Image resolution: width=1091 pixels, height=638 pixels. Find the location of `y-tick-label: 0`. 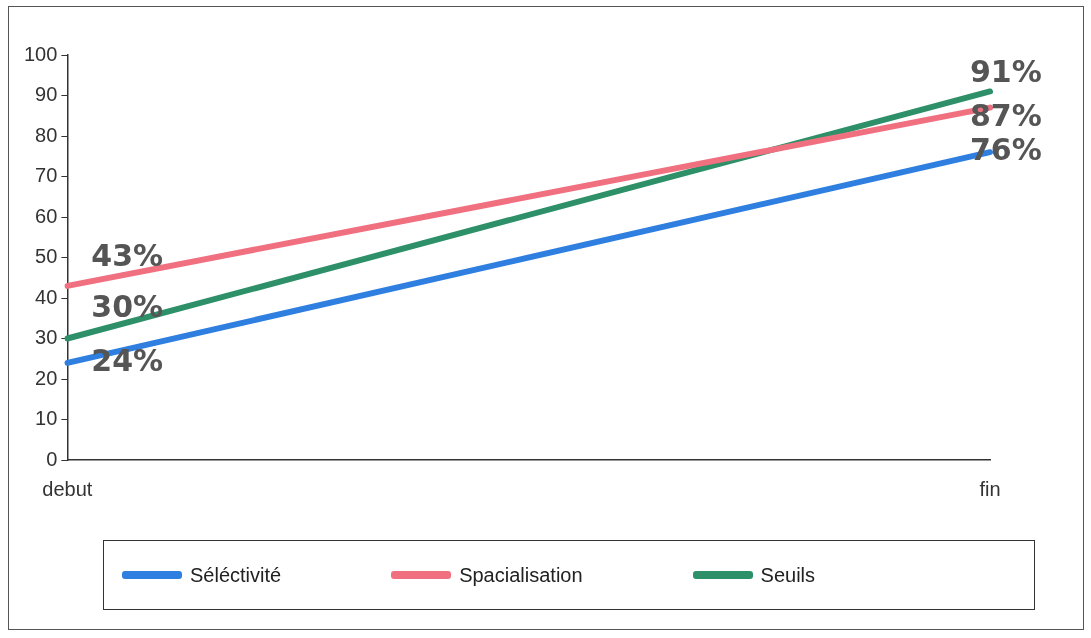

y-tick-label: 0 is located at coordinates (52, 458).